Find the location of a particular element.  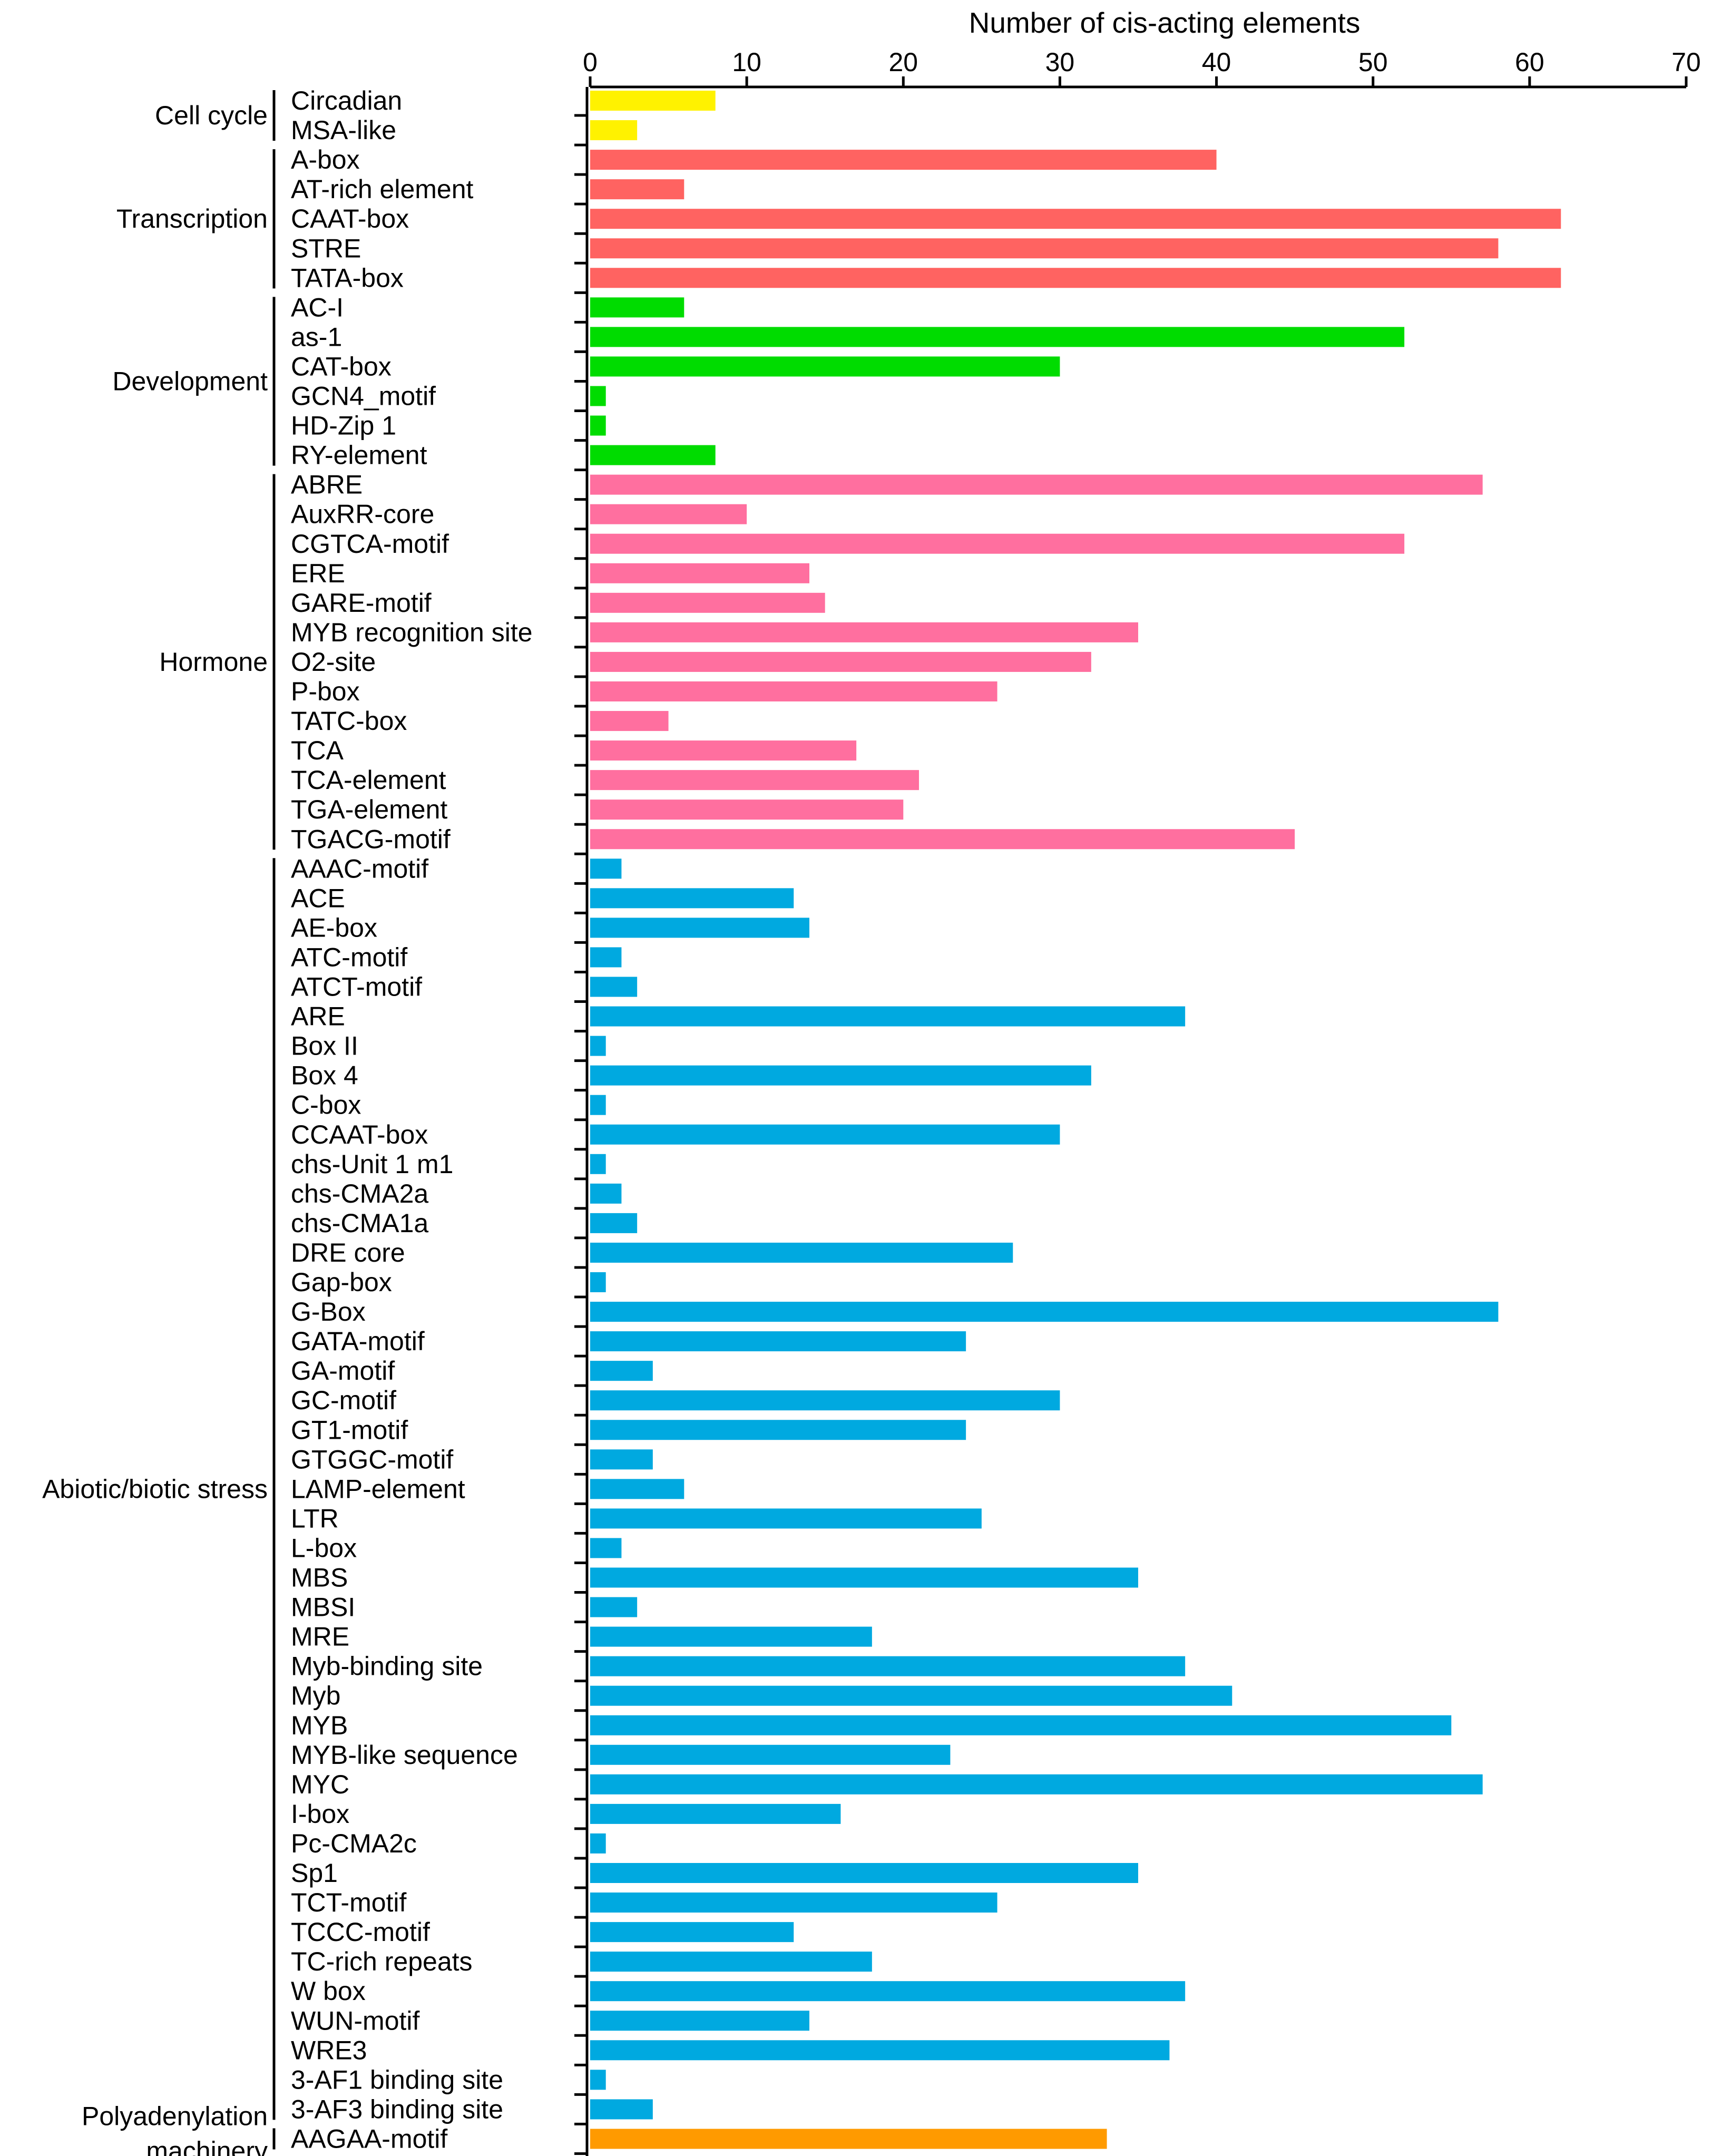

x-axis-title: Number of cis-acting elements is located at coordinates (1165, 22).